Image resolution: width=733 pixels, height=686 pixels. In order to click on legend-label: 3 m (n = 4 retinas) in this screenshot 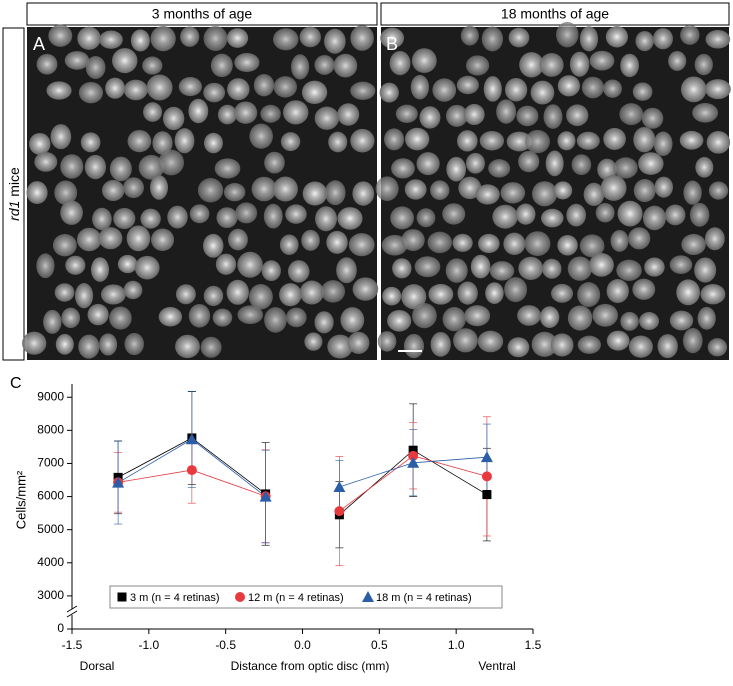, I will do `click(175, 598)`.